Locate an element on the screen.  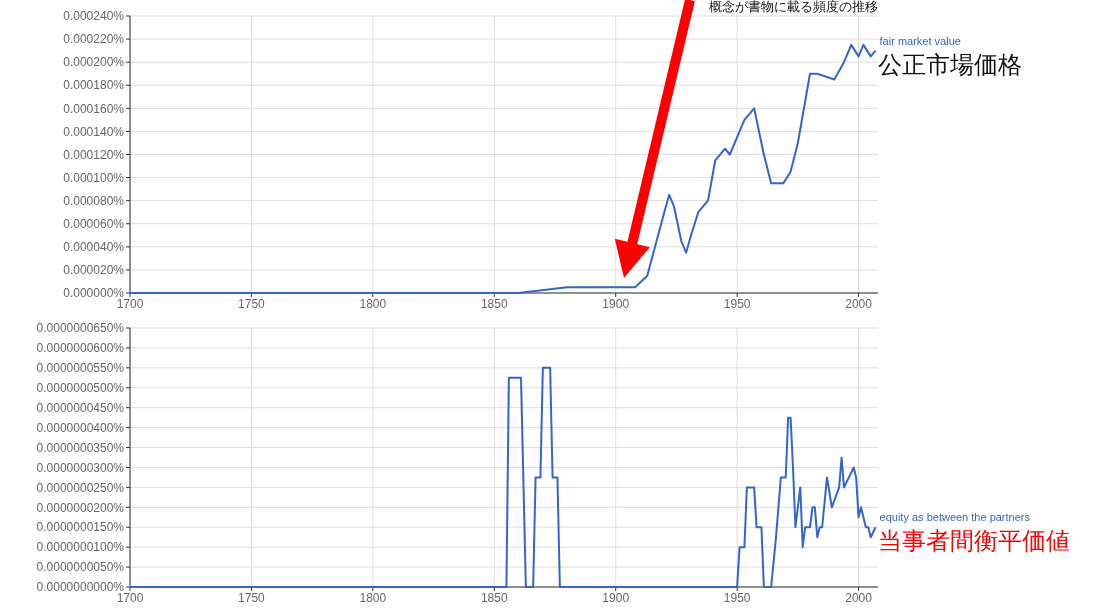
y-tick-label: 0.0000000400% is located at coordinates (80, 427).